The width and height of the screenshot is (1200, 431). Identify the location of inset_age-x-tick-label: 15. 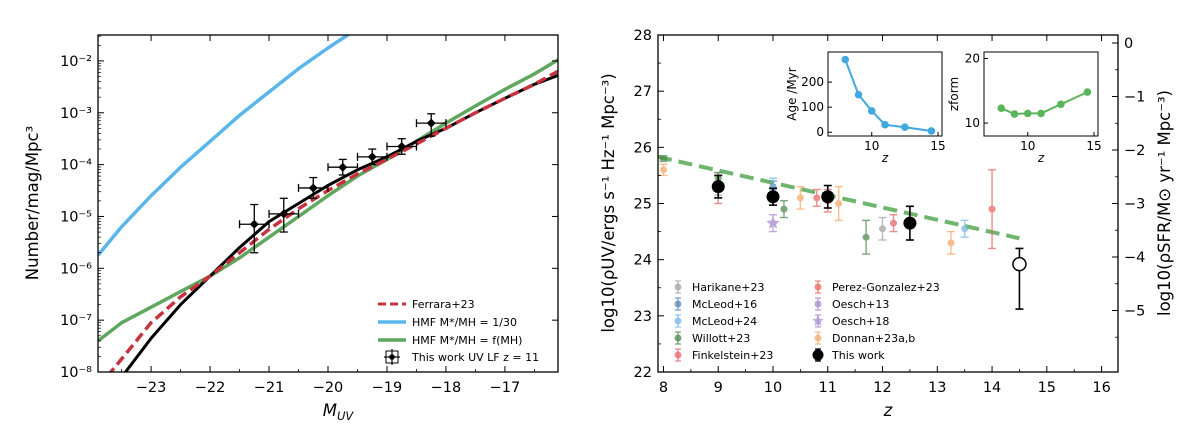
(937, 146).